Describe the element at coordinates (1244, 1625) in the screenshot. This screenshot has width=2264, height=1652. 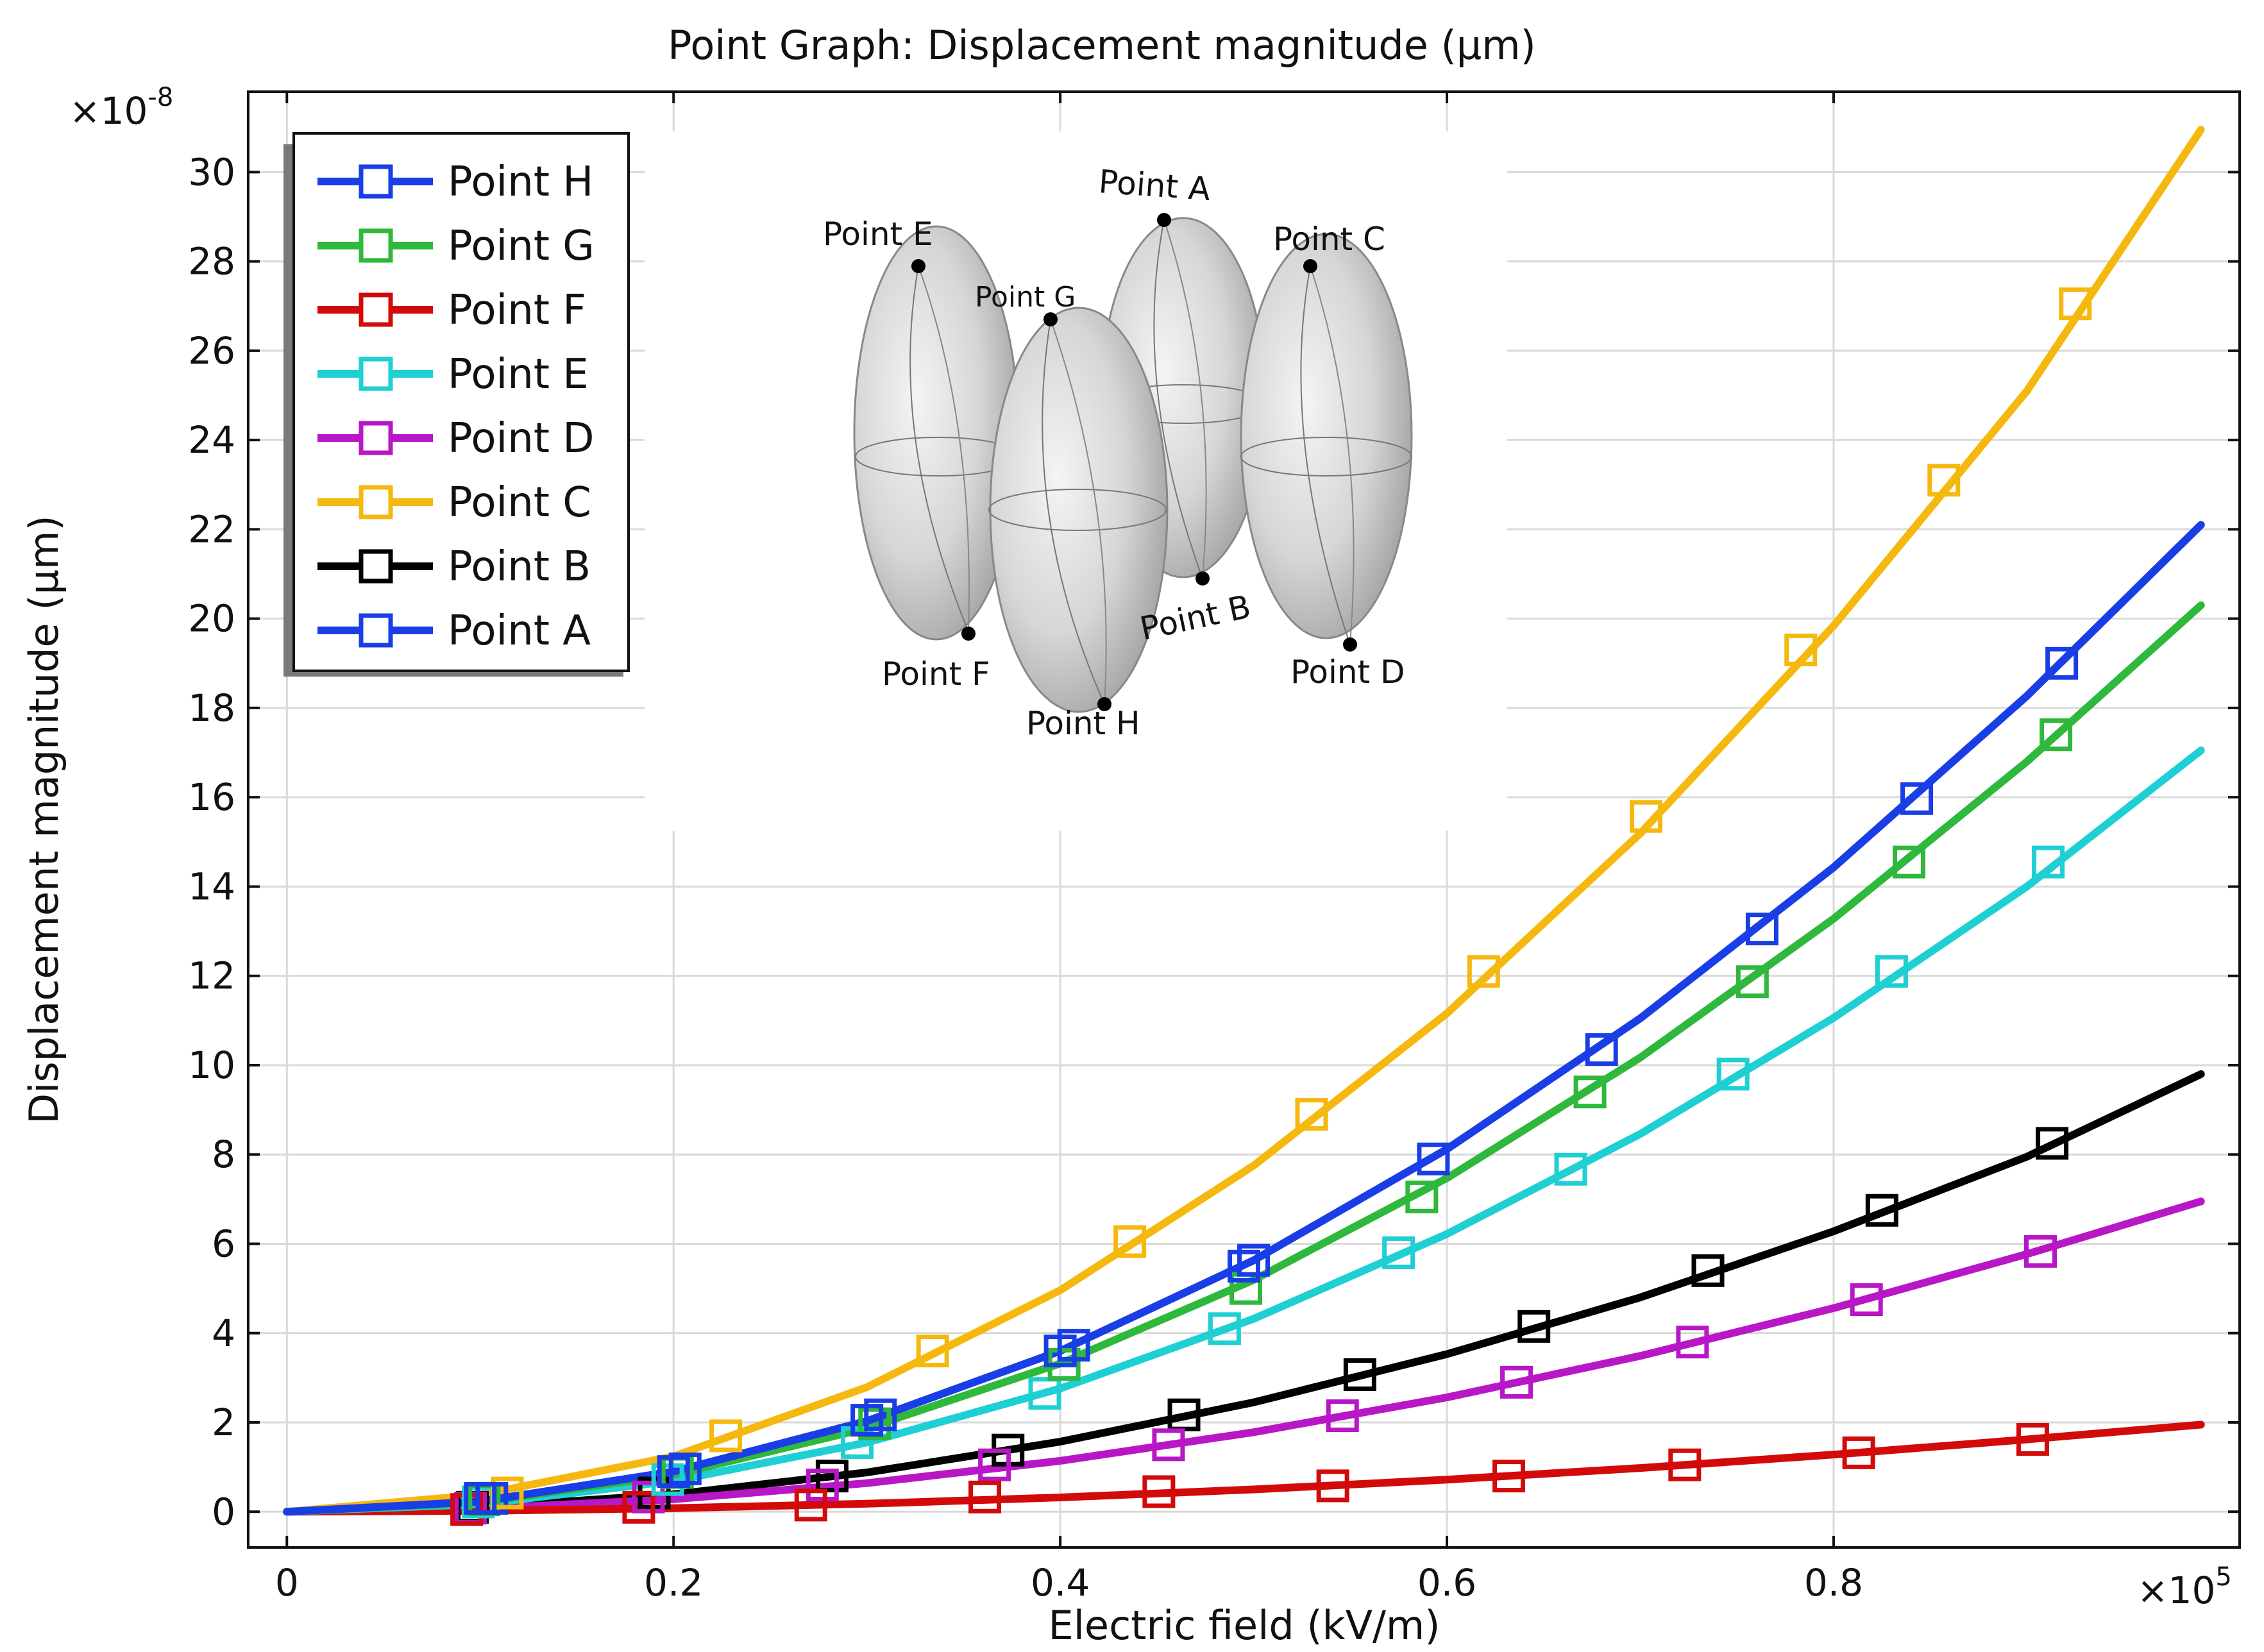
I see `x-axis-label: Electric field (kV/m)` at that location.